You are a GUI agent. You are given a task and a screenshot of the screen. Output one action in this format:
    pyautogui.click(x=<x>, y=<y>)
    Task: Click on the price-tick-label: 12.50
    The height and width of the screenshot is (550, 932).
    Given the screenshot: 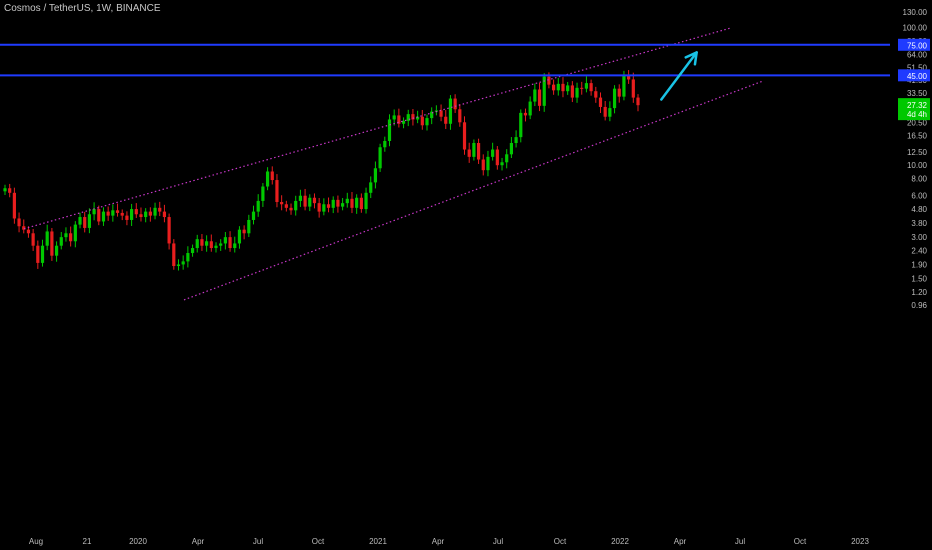 What is the action you would take?
    pyautogui.click(x=917, y=152)
    